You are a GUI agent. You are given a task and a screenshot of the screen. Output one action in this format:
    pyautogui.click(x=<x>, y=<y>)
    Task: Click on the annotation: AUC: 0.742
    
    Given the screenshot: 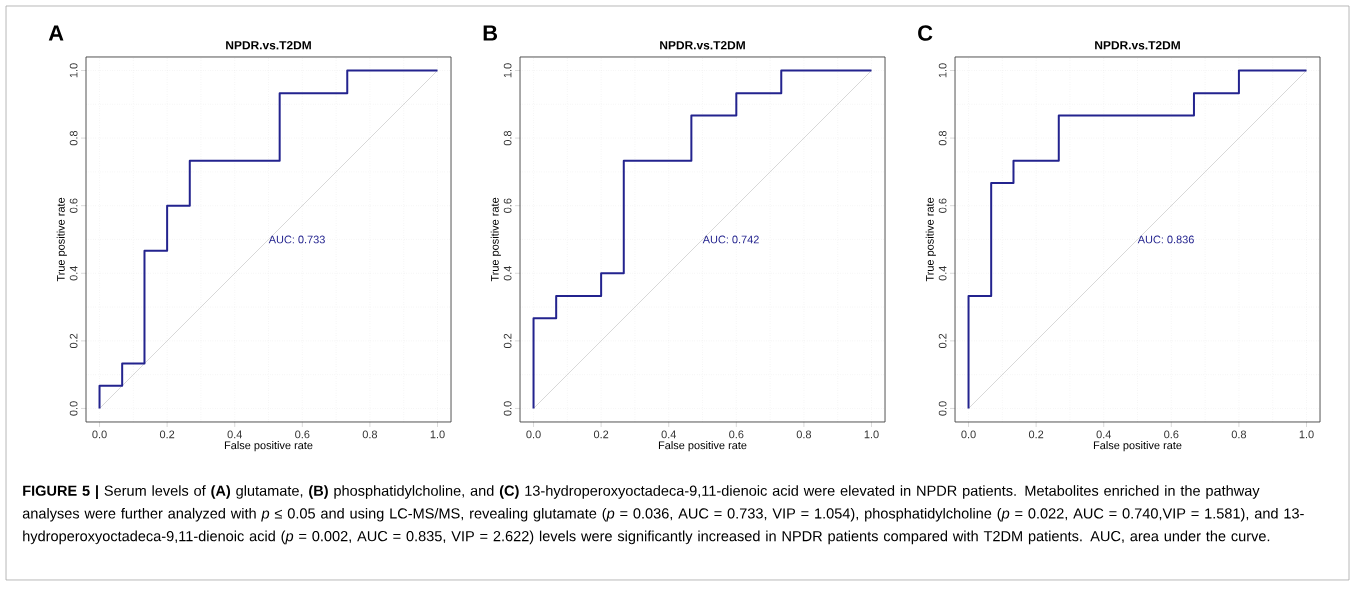 What is the action you would take?
    pyautogui.click(x=730, y=239)
    